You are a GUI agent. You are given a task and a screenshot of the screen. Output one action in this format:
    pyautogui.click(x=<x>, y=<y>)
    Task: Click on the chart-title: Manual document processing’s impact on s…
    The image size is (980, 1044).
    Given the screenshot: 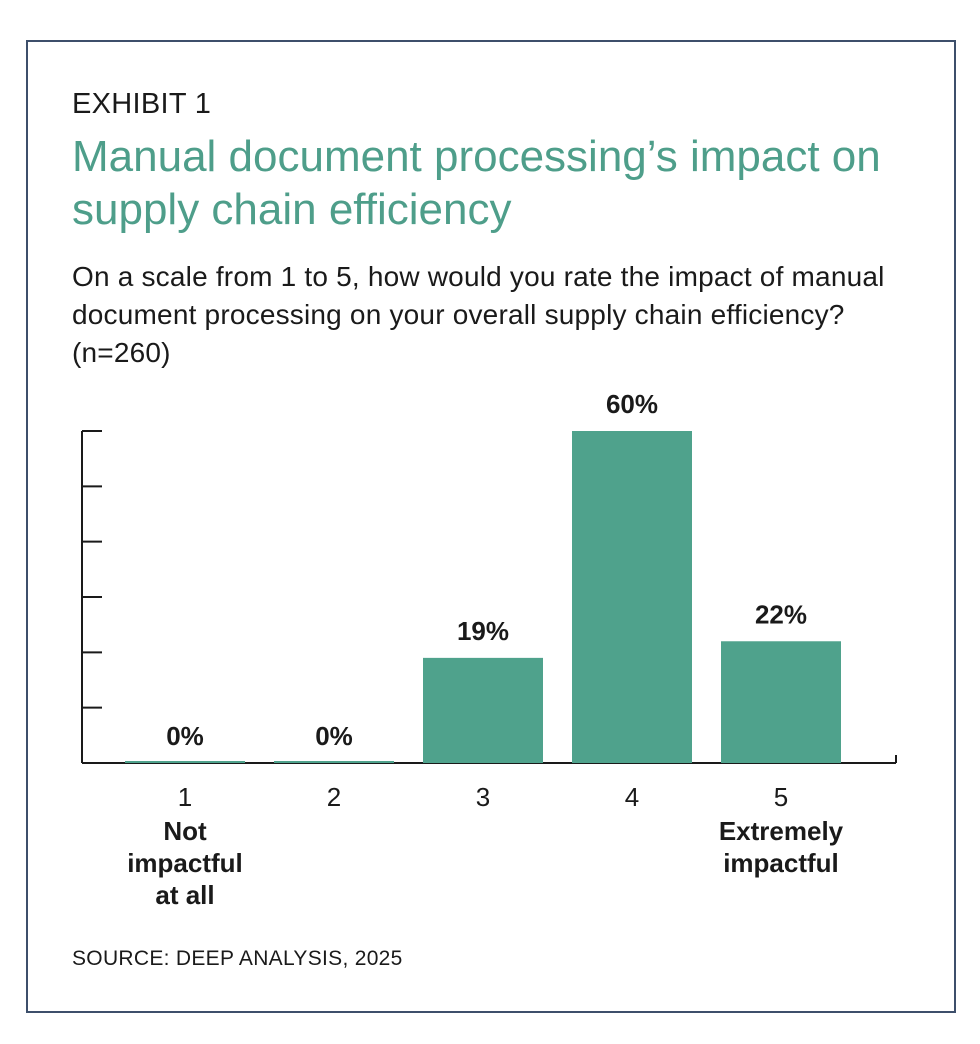 What is the action you would take?
    pyautogui.click(x=476, y=183)
    